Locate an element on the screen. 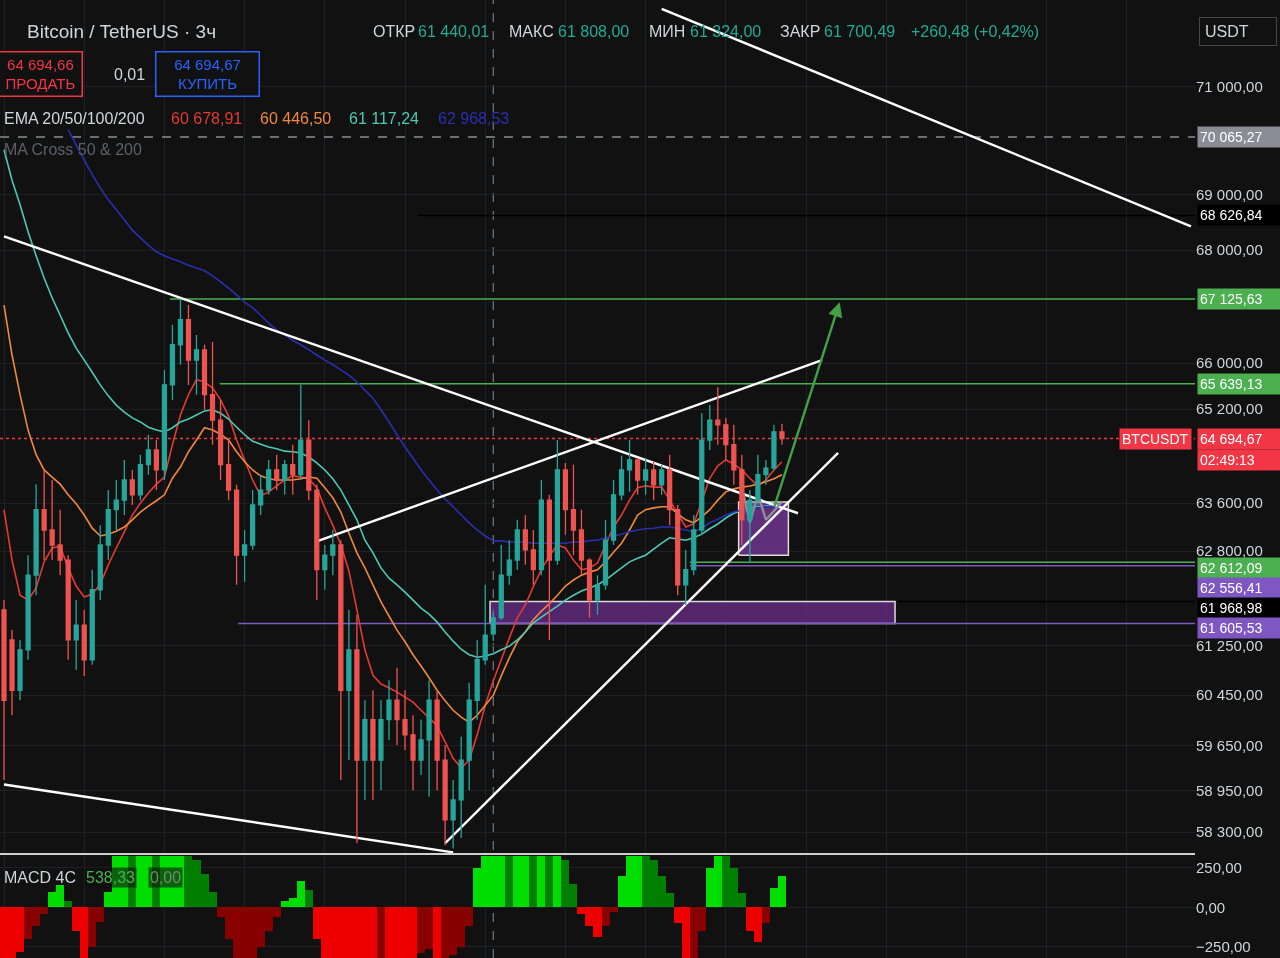 This screenshot has width=1280, height=958. annotation: 64 694,66 ПРОДАТЬ is located at coordinates (40, 73).